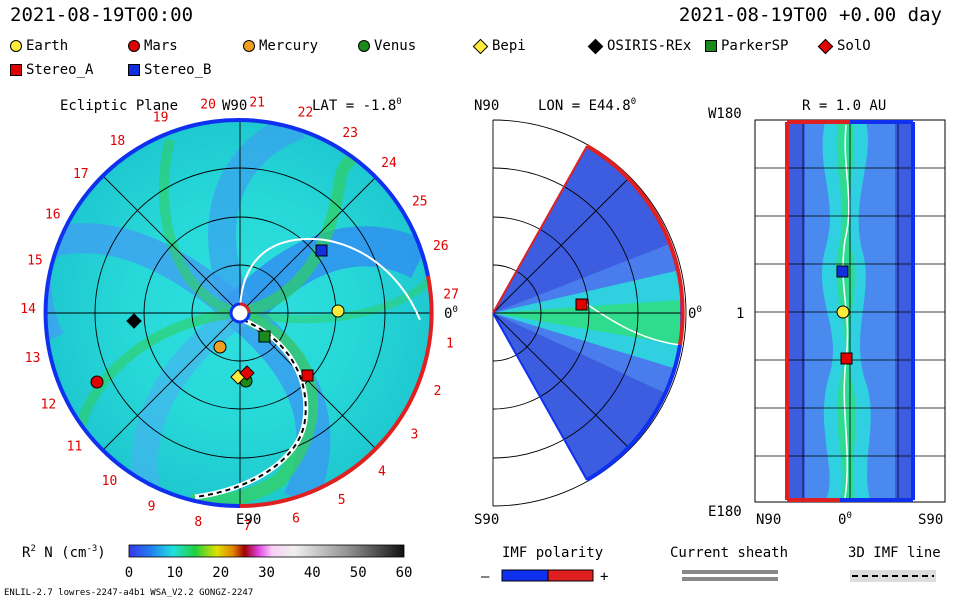  What do you see at coordinates (845, 519) in the screenshot?
I see `x-mid-label: 00` at bounding box center [845, 519].